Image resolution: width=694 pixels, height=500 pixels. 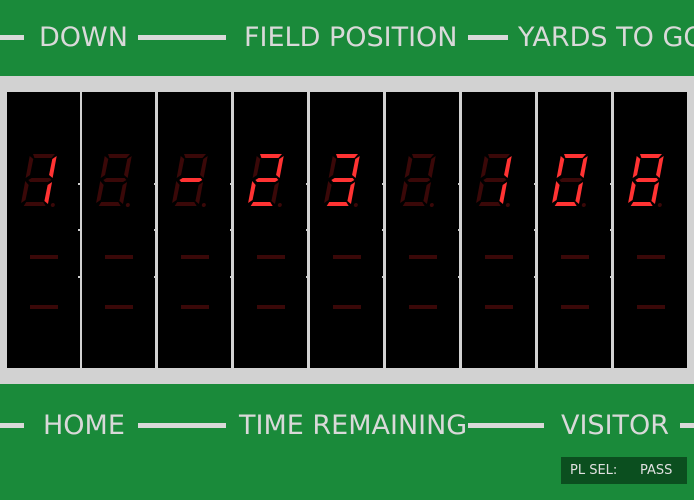 I want to click on home-label: HOME, so click(x=84, y=425).